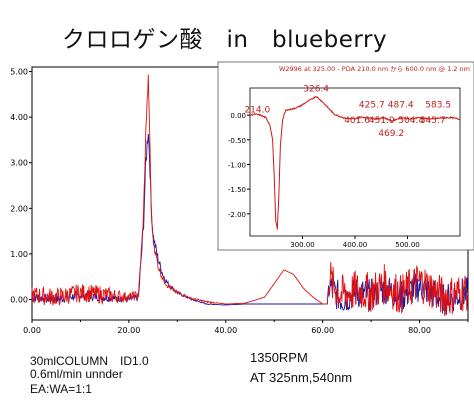 The height and width of the screenshot is (401, 474). Describe the element at coordinates (19, 208) in the screenshot. I see `y-tick-label: 2.00` at that location.